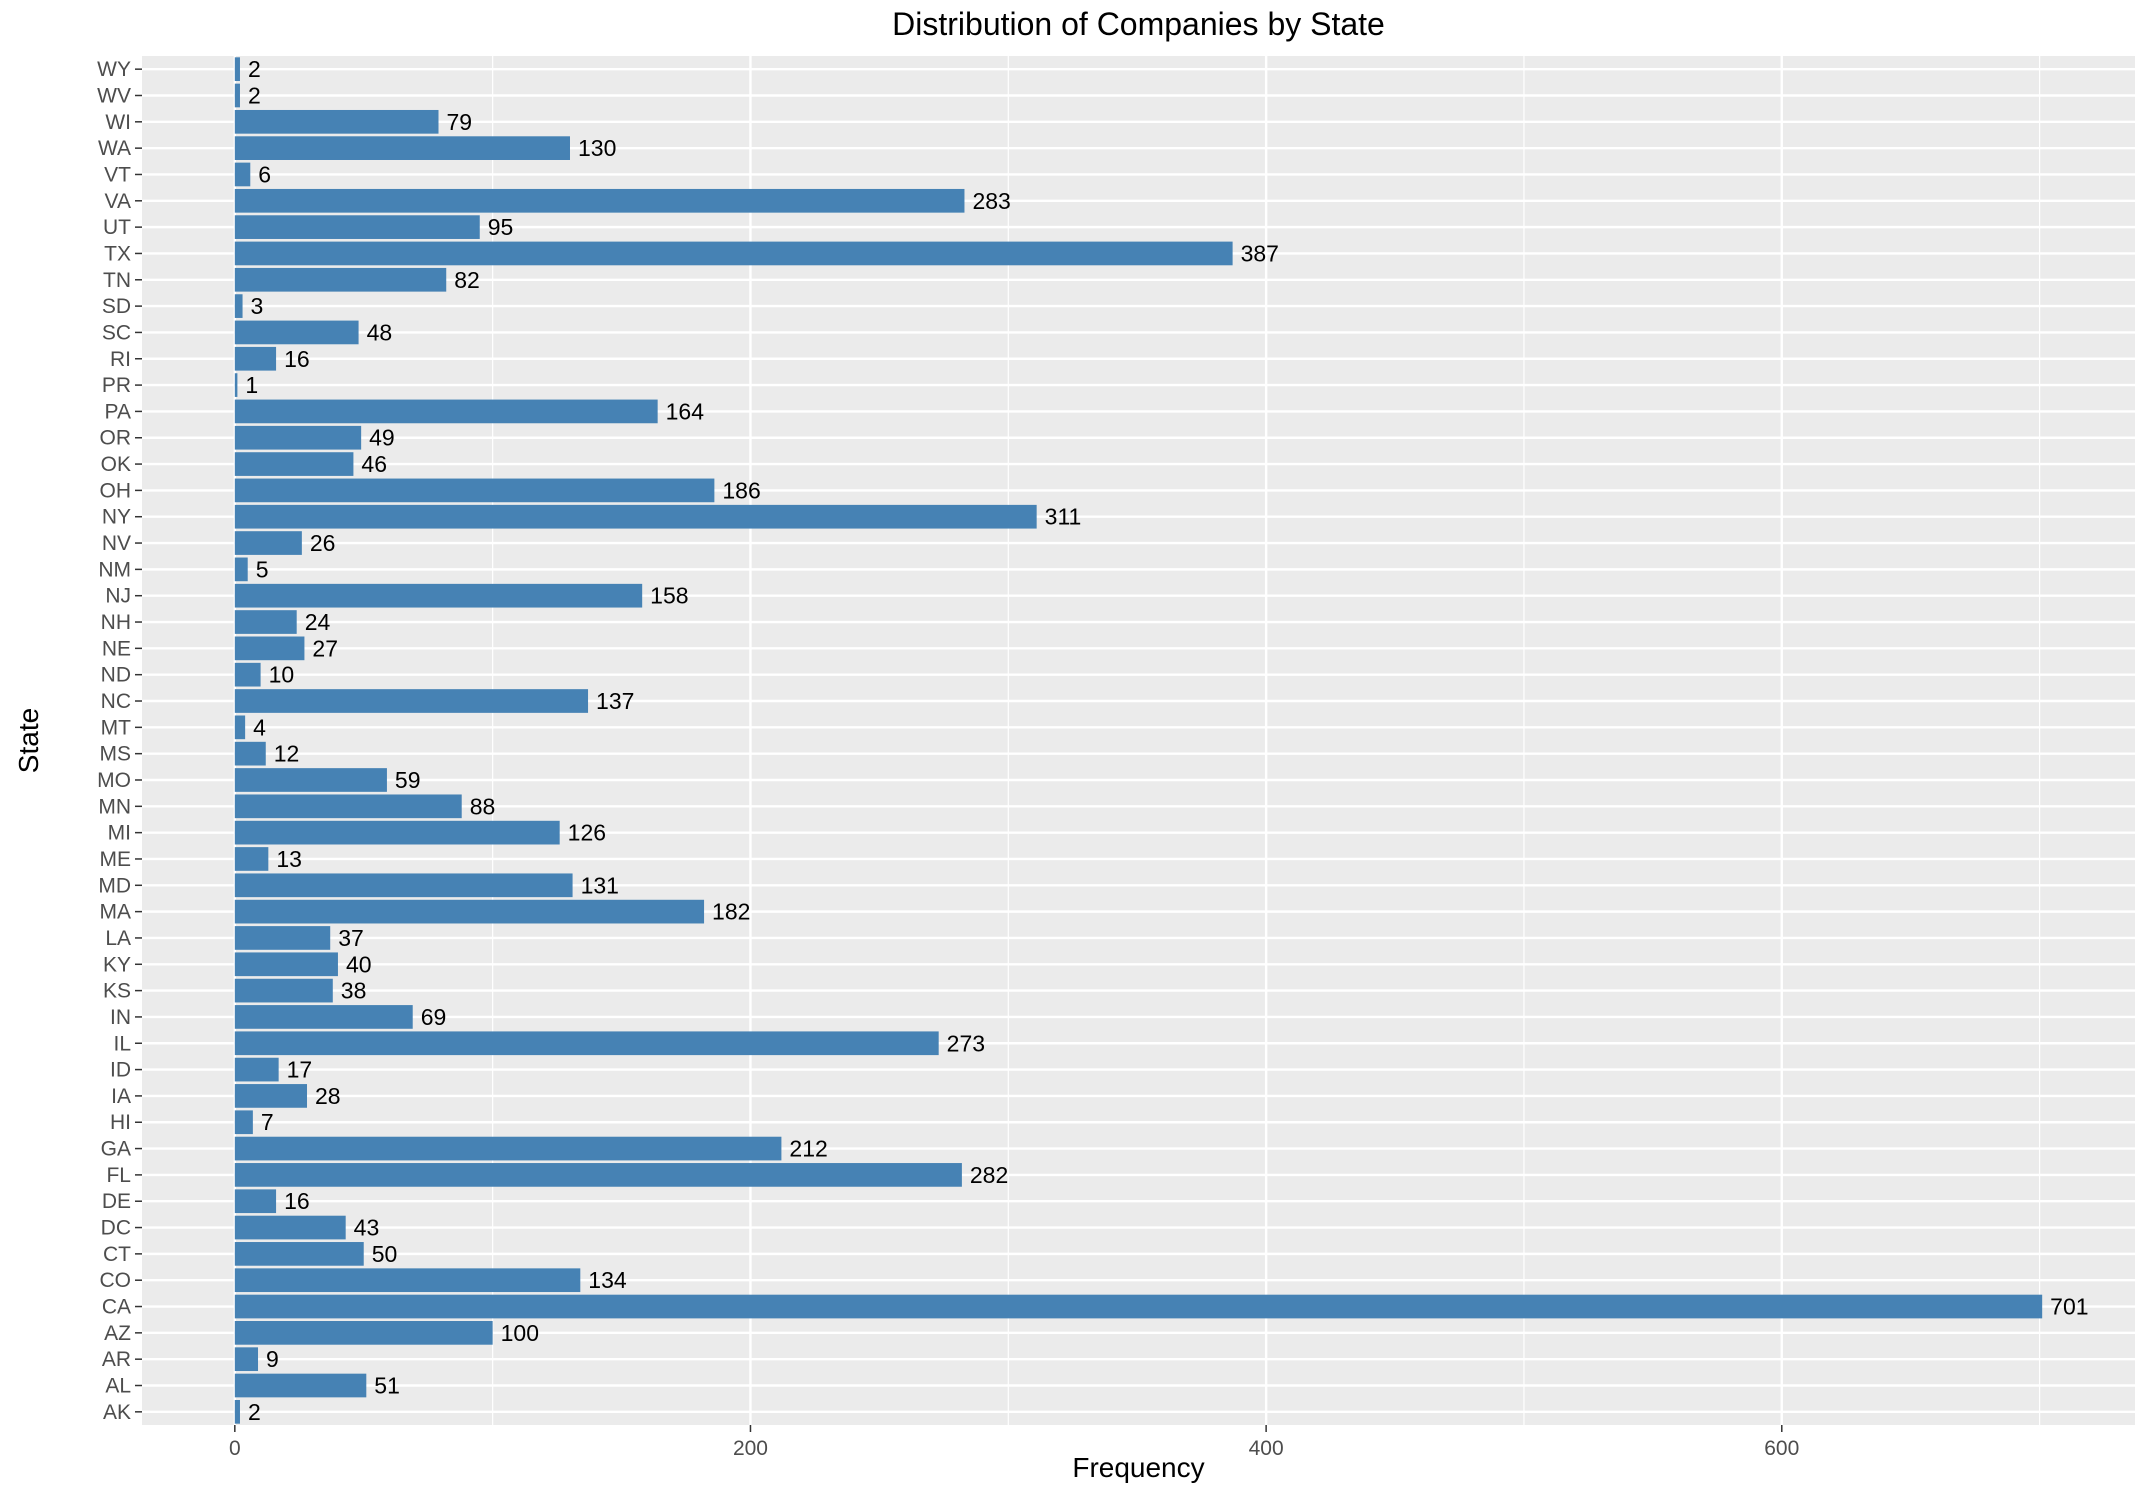  Describe the element at coordinates (118, 201) in the screenshot. I see `y-tick-label: VA` at that location.